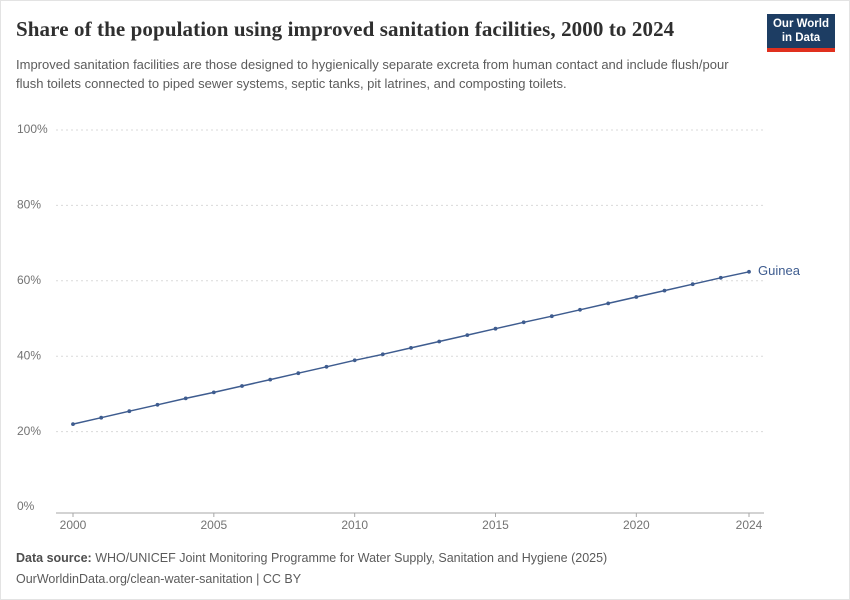  I want to click on series-end-label: Guinea, so click(779, 270).